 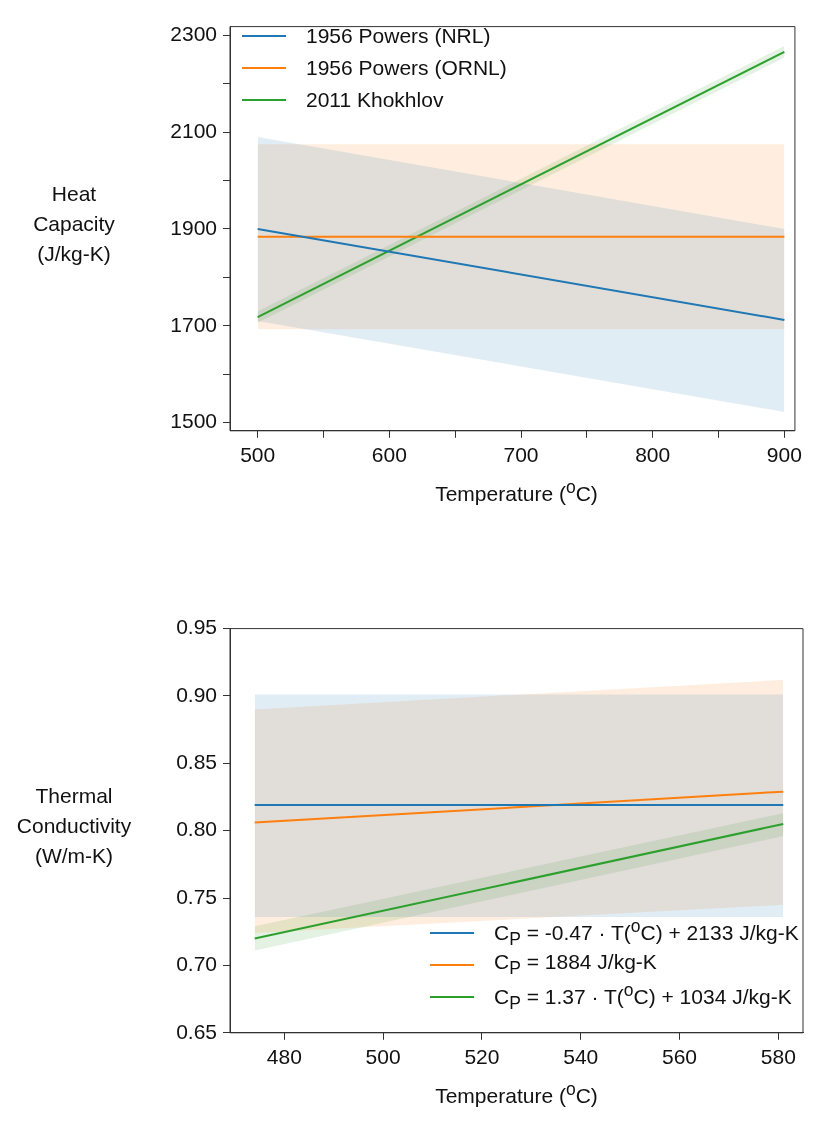 What do you see at coordinates (196, 1031) in the screenshot?
I see `y-tick-label: 0.65` at bounding box center [196, 1031].